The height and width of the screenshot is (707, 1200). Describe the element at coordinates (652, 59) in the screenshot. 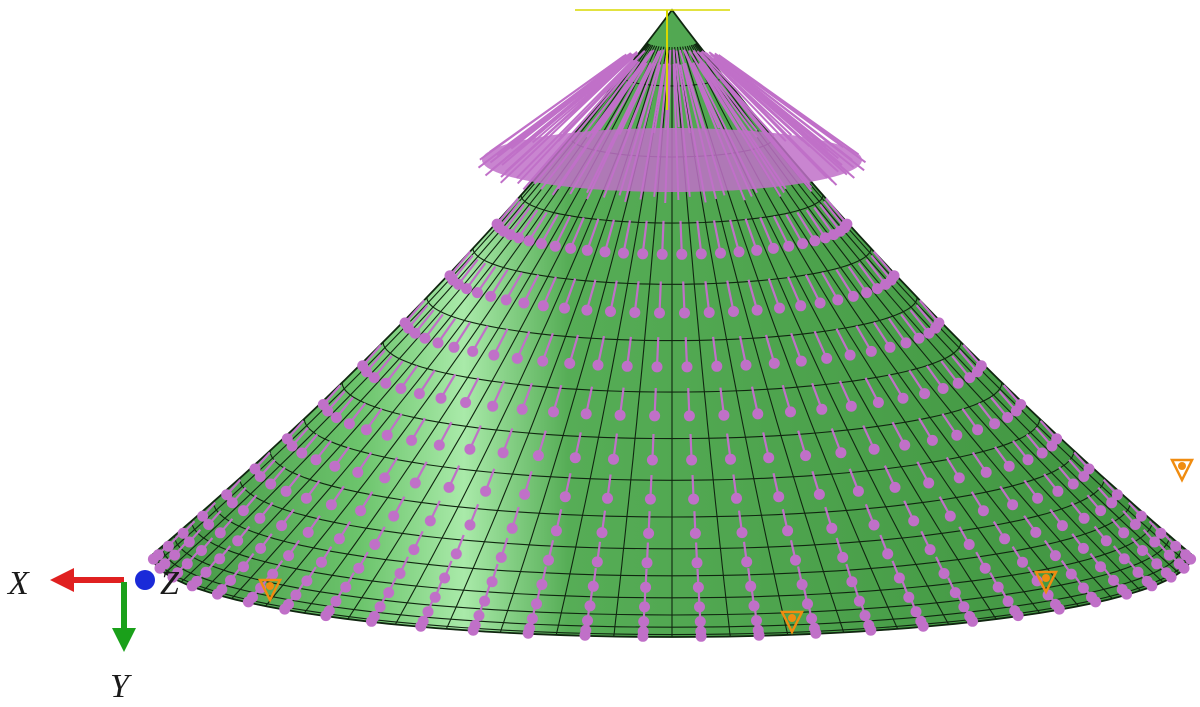

I see `reference-point-marker` at that location.